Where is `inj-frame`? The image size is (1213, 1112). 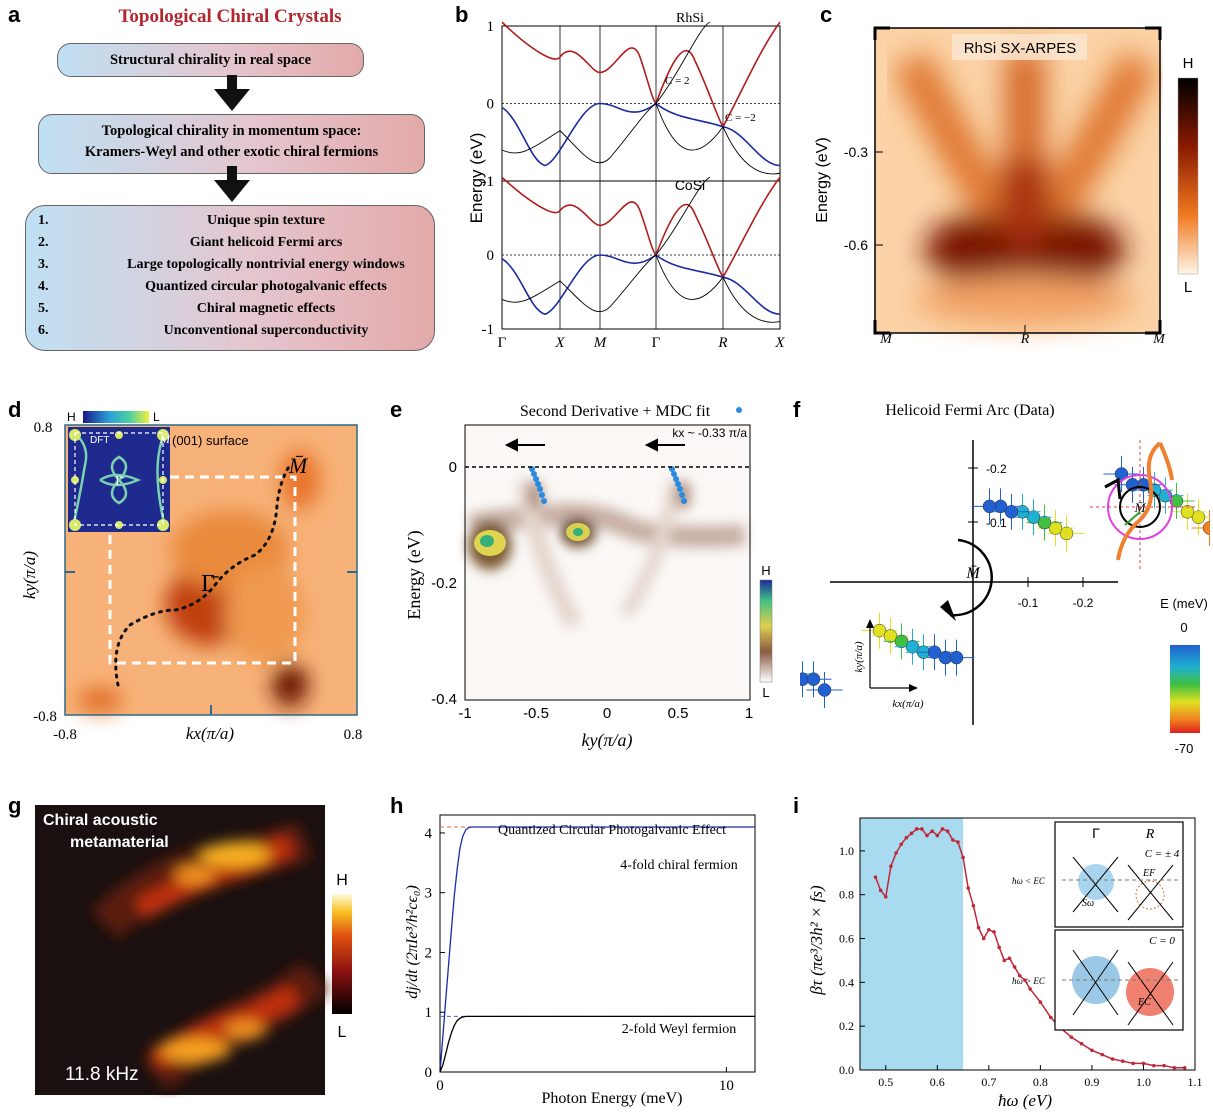
inj-frame is located at coordinates (1027, 944).